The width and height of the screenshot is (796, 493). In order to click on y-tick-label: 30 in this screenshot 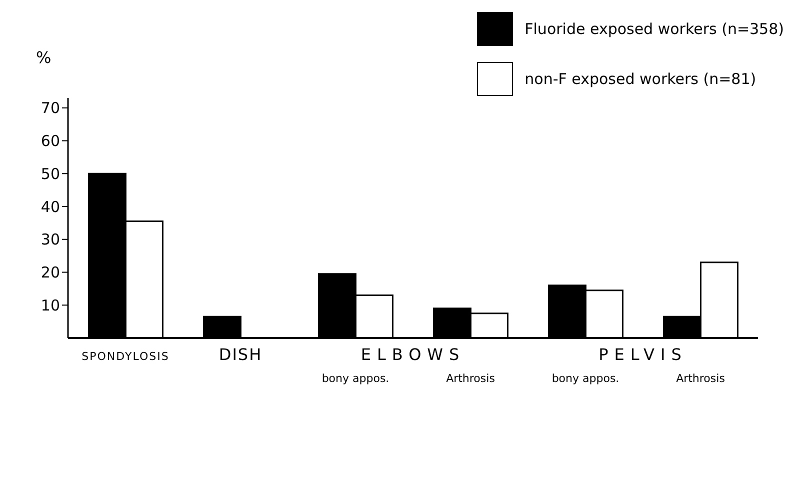, I will do `click(50, 239)`.